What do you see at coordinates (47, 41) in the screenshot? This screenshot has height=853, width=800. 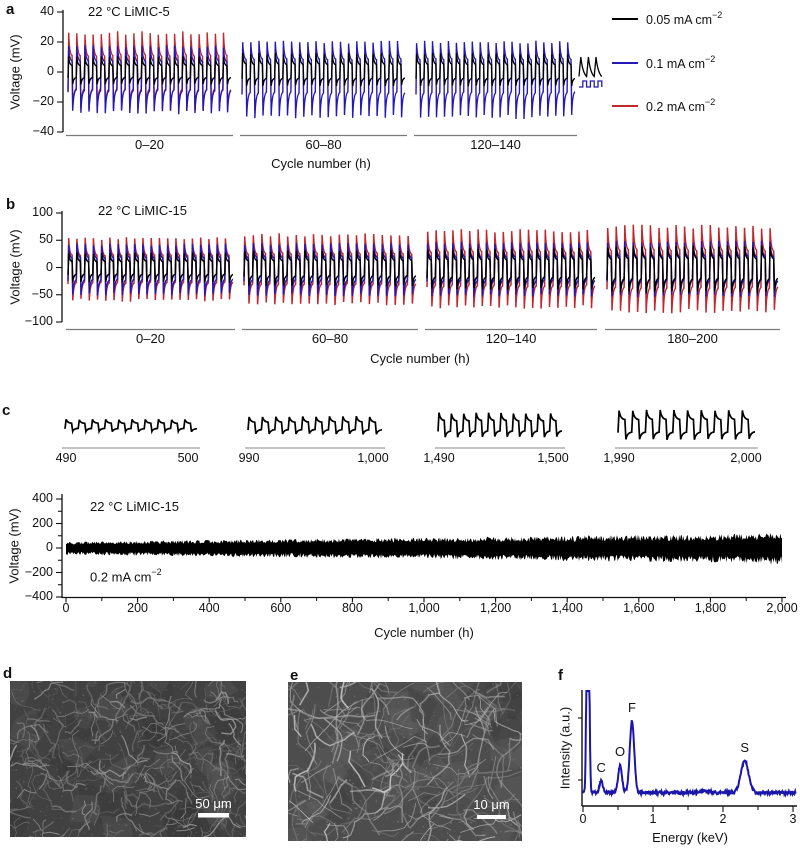 I see `panel-a-ytick: 20` at bounding box center [47, 41].